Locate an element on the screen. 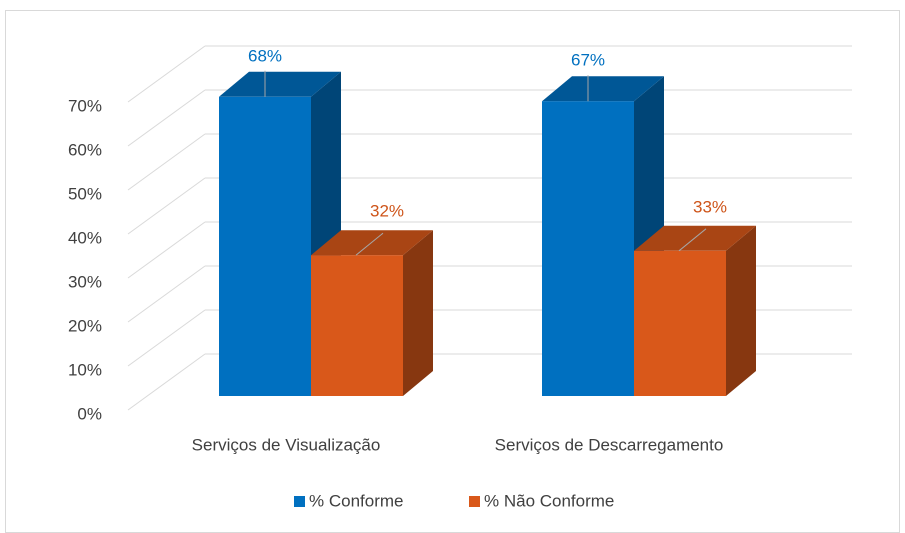  y-tick-label: 70% is located at coordinates (85, 105).